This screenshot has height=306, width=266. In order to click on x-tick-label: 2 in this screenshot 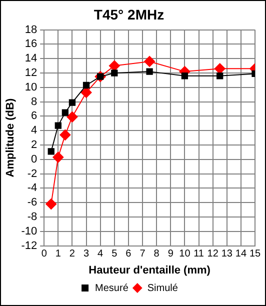, I will do `click(72, 254)`.